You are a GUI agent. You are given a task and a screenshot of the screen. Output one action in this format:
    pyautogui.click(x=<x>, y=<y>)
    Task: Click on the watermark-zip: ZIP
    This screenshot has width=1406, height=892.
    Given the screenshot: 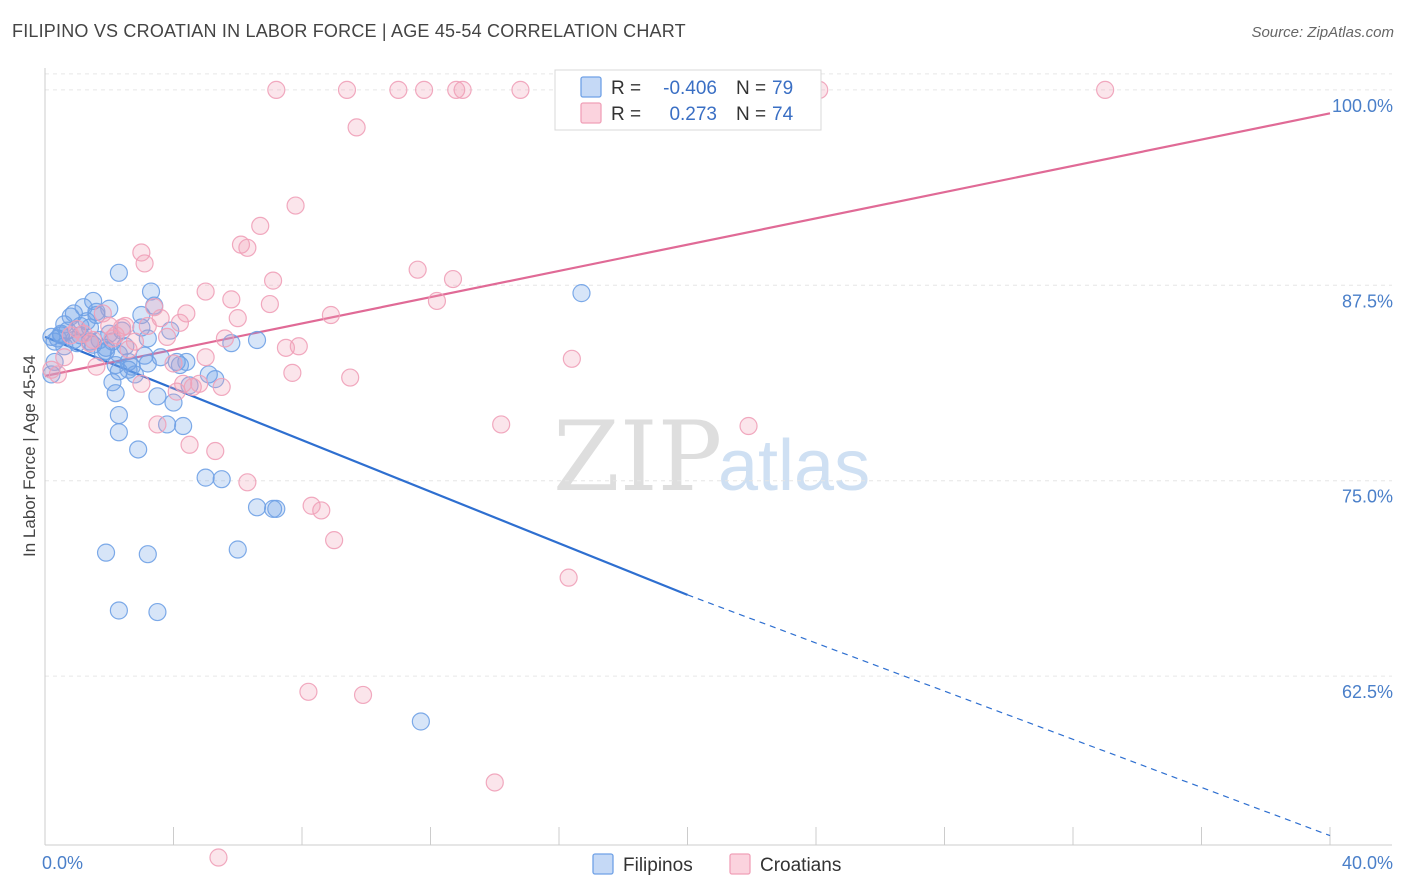 What is the action you would take?
    pyautogui.click(x=637, y=457)
    